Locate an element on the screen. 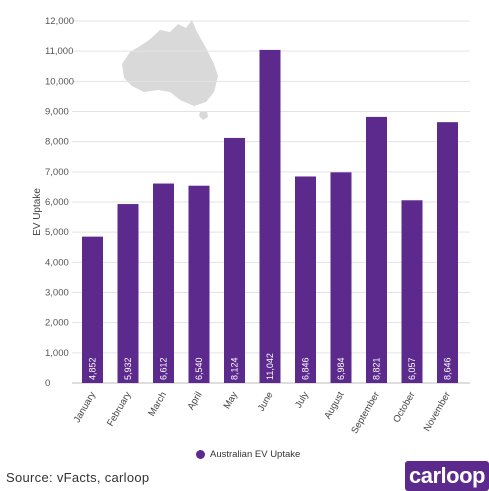 The image size is (489, 491). data-label: 6,540 is located at coordinates (199, 368).